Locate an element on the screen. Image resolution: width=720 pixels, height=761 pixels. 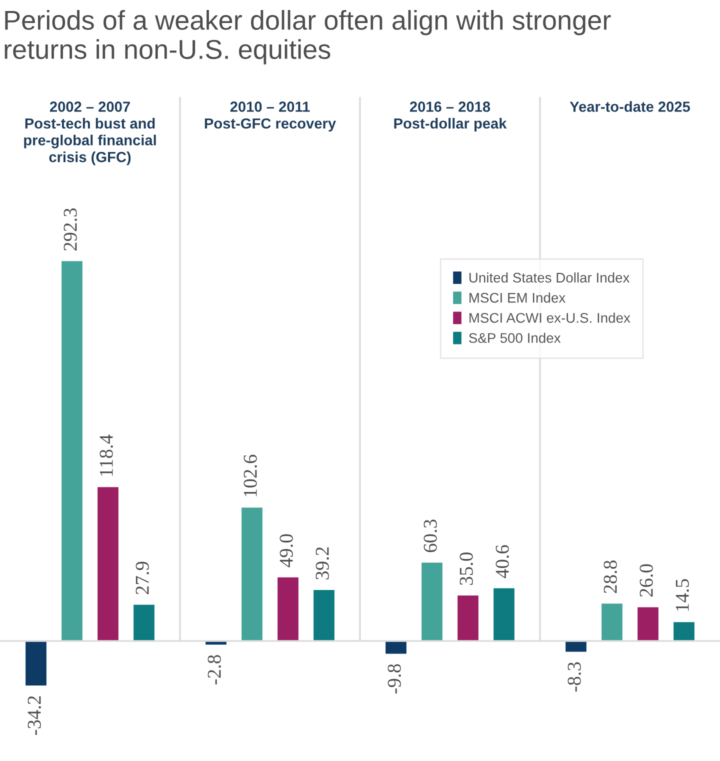
data-label: 40.6 is located at coordinates (502, 561).